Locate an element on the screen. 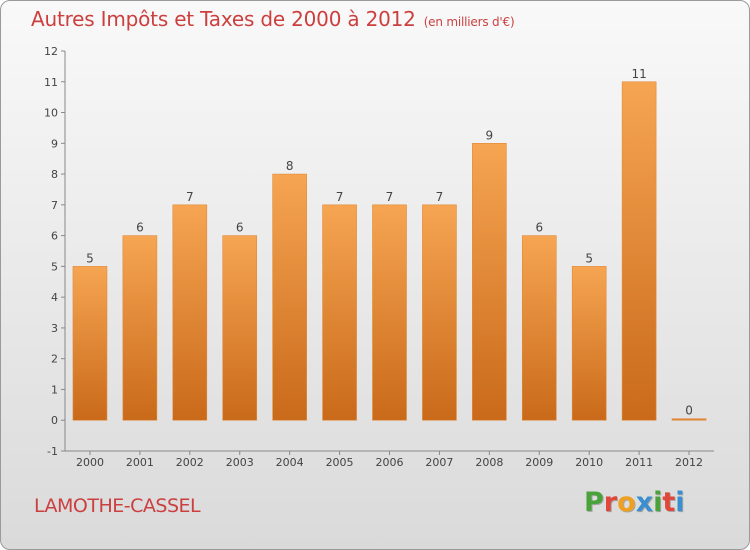  x-tick-label: 2006 is located at coordinates (390, 462).